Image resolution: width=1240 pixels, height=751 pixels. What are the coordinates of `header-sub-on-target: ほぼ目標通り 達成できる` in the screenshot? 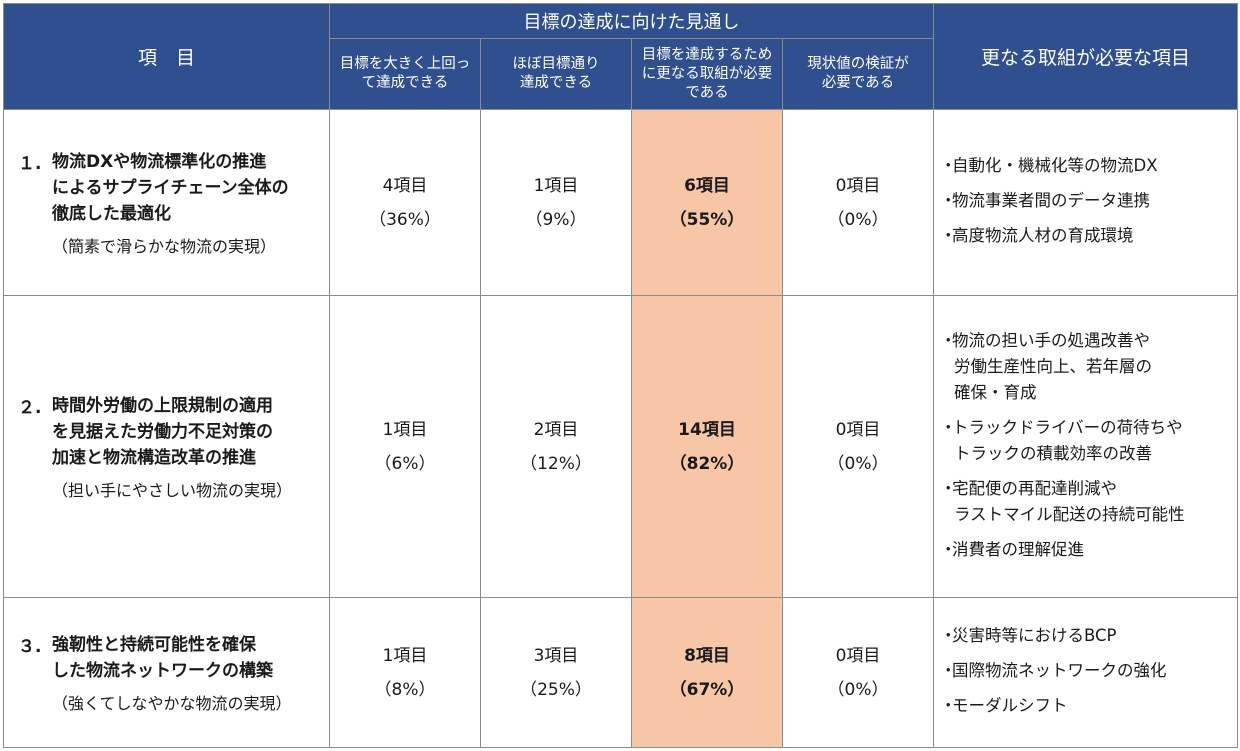 It's located at (556, 74).